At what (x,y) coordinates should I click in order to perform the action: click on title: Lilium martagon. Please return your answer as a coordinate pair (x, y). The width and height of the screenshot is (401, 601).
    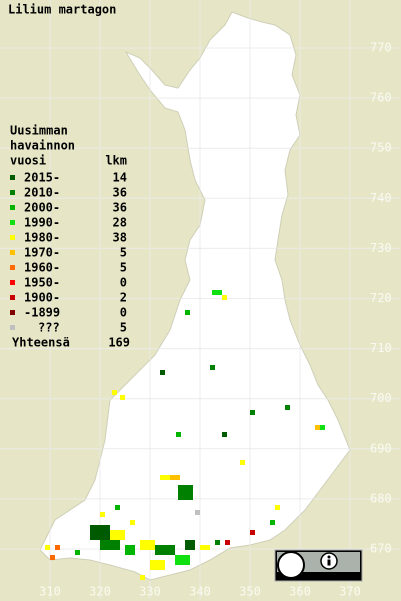
    Looking at the image, I should click on (62, 10).